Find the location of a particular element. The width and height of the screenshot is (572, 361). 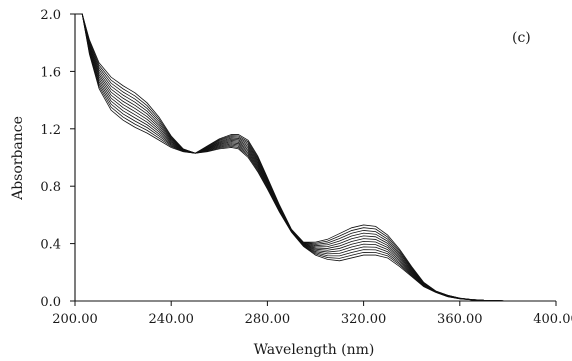

x-axis-title: Wavelength (nm) is located at coordinates (314, 350).